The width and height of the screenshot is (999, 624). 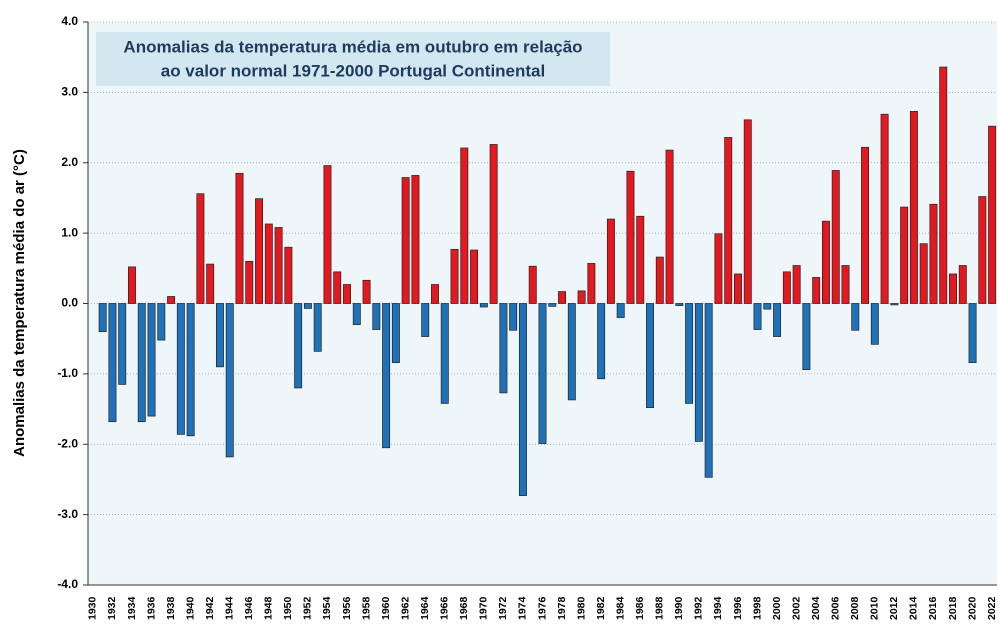 I want to click on x-tick-label: 1970, so click(x=484, y=608).